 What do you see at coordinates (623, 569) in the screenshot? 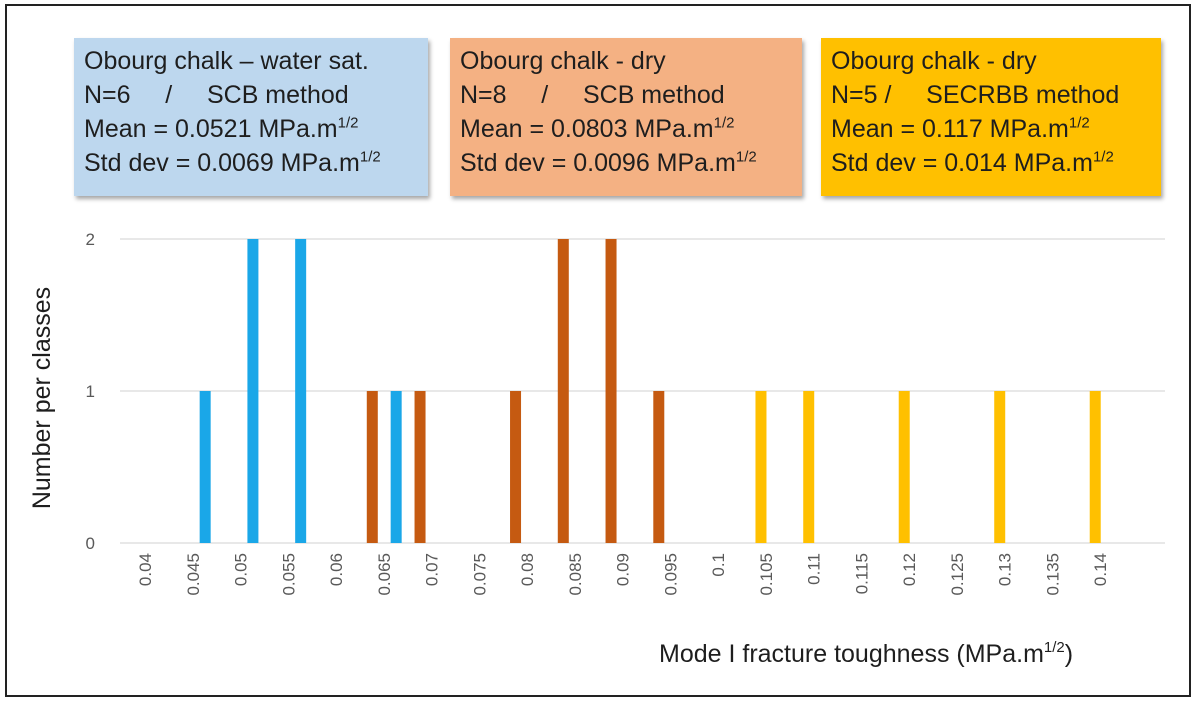
I see `x-tick-label: 0.09` at bounding box center [623, 569].